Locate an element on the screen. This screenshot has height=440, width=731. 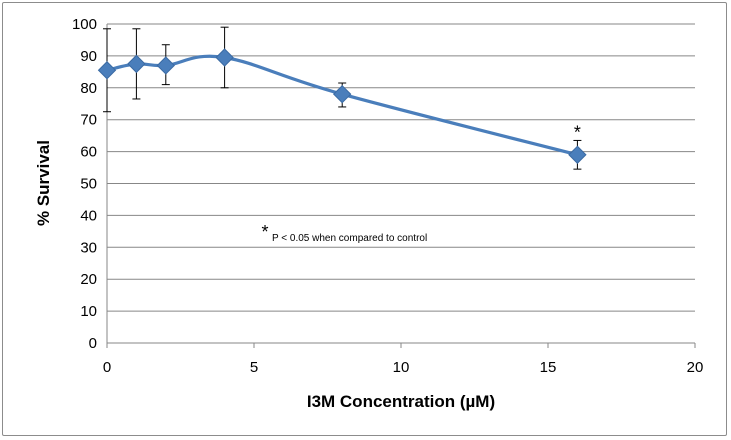
y-tick-label: 20 is located at coordinates (88, 279).